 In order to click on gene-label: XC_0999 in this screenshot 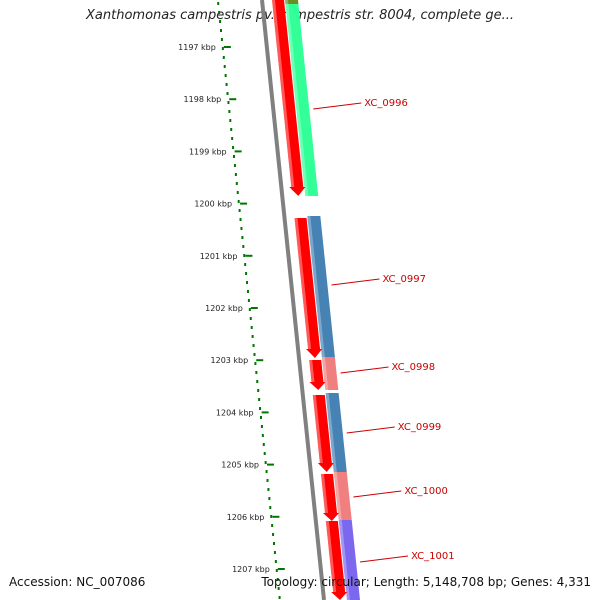, I will do `click(420, 427)`.